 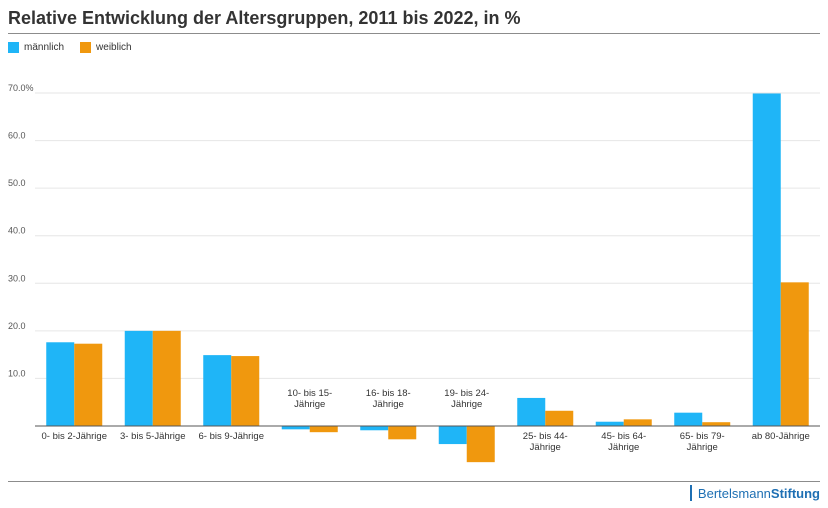 I want to click on category-label: 3- bis 5-Jährige, so click(x=152, y=436).